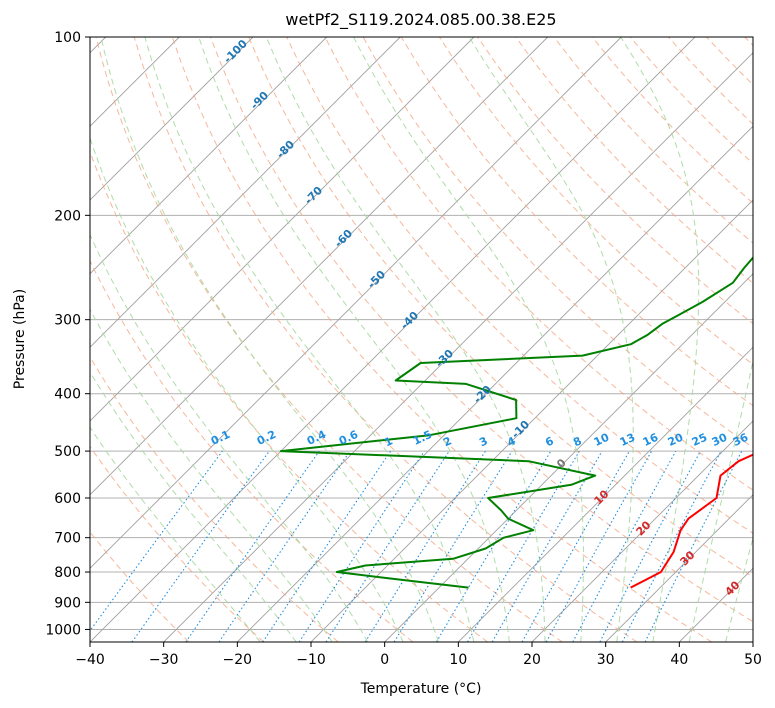  I want to click on y-tick-label: 300, so click(67, 321).